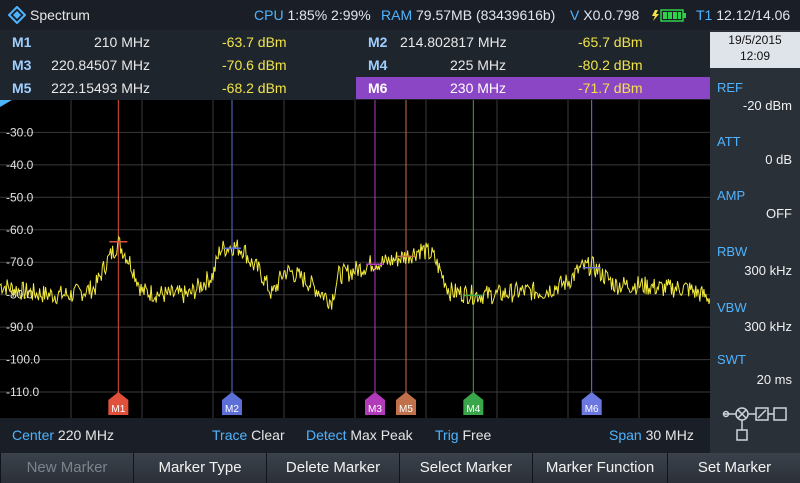 The image size is (800, 483). What do you see at coordinates (118, 403) in the screenshot?
I see `marker-flag-m1` at bounding box center [118, 403].